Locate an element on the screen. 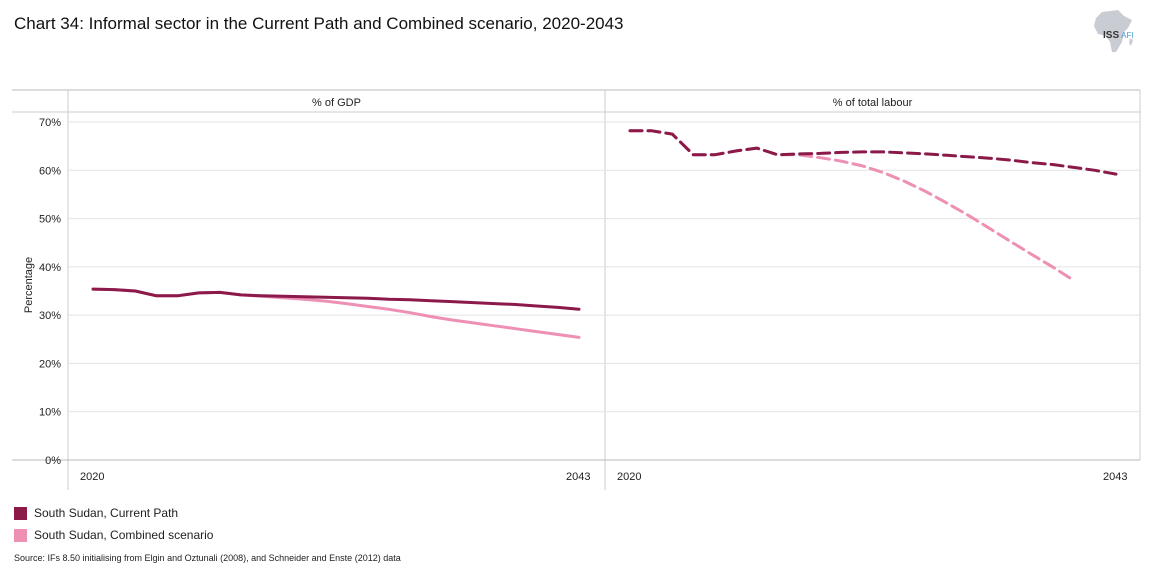  y-tick-label: 60% is located at coordinates (50, 171).